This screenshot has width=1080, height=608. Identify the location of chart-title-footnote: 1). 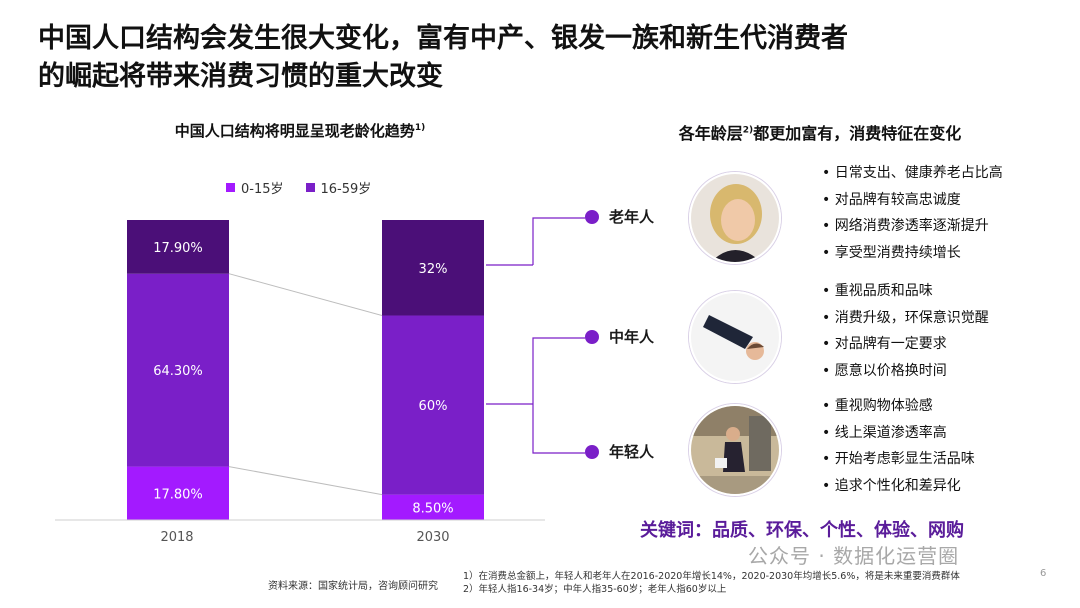
(420, 128).